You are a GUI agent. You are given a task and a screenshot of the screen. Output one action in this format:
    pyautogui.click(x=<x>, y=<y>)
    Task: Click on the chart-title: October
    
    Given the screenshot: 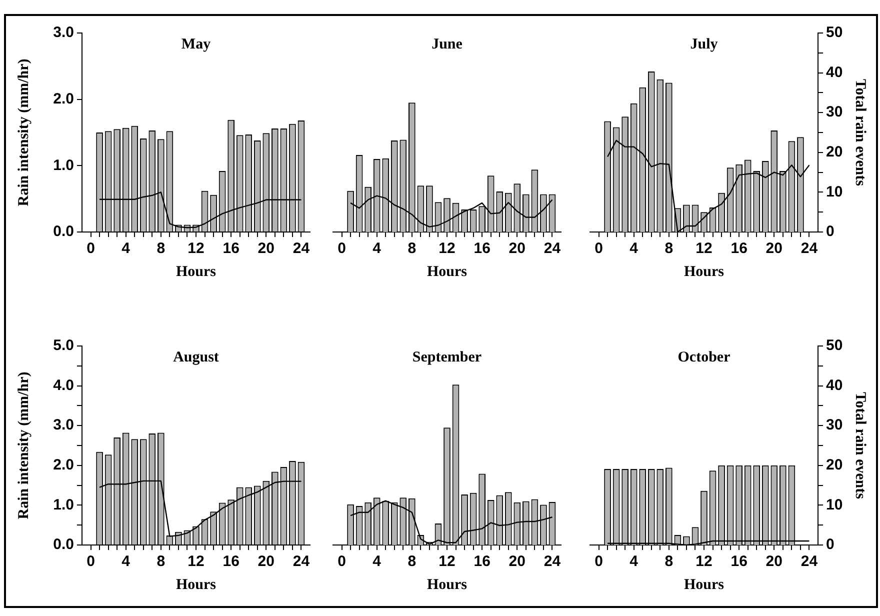 What is the action you would take?
    pyautogui.click(x=704, y=357)
    